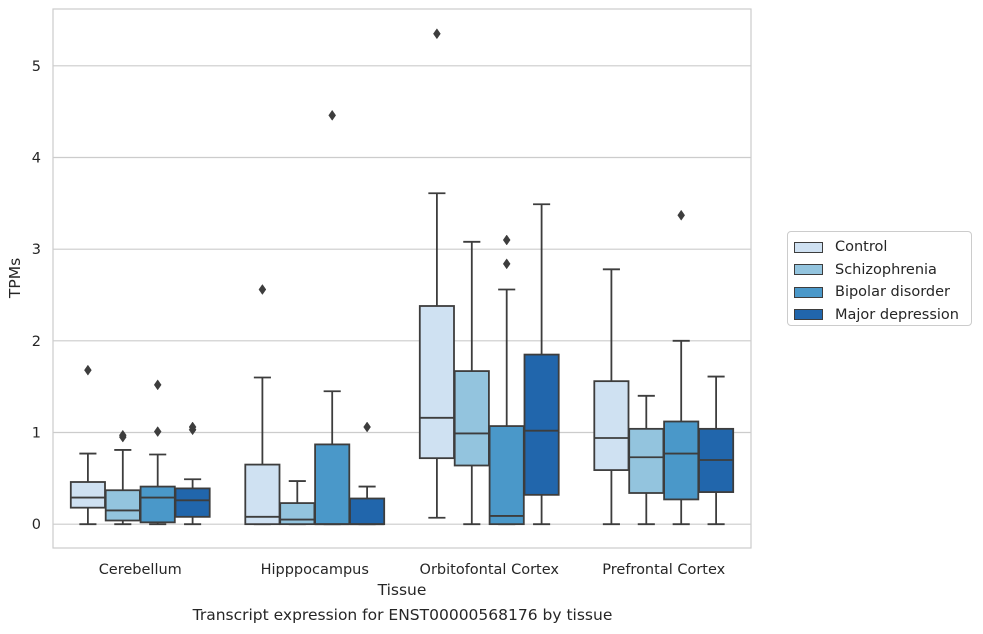 The width and height of the screenshot is (983, 634). I want to click on legend-label: Control, so click(861, 247).